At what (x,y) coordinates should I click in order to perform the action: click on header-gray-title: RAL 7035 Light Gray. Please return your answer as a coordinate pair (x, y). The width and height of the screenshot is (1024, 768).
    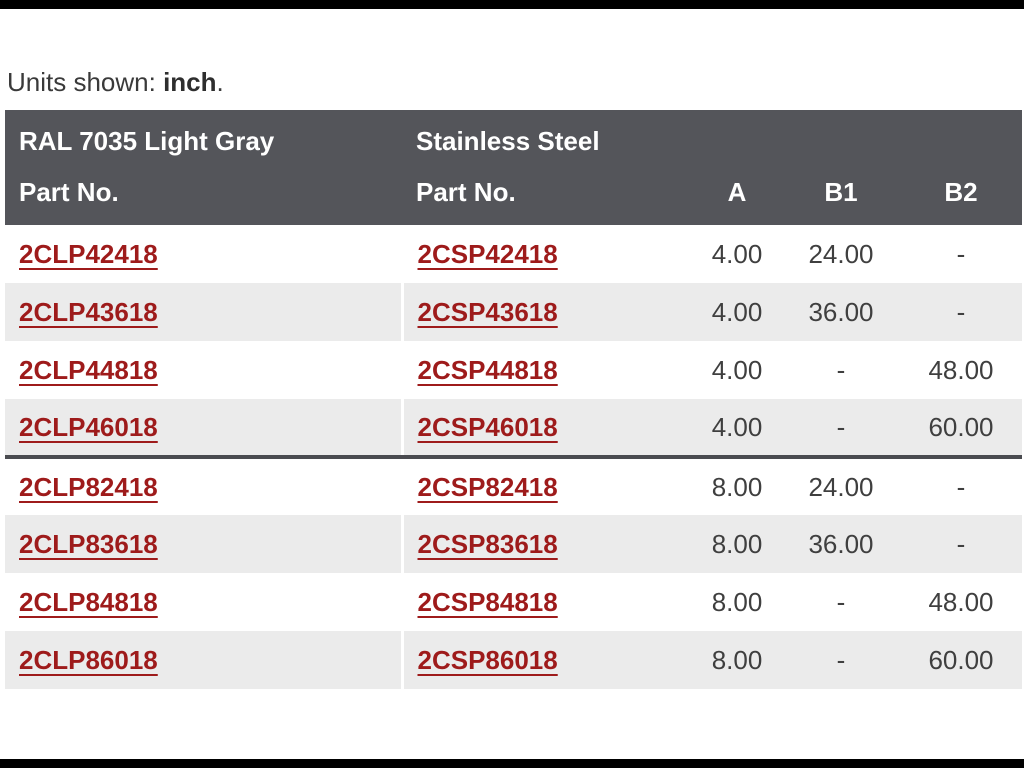
    Looking at the image, I should click on (147, 141).